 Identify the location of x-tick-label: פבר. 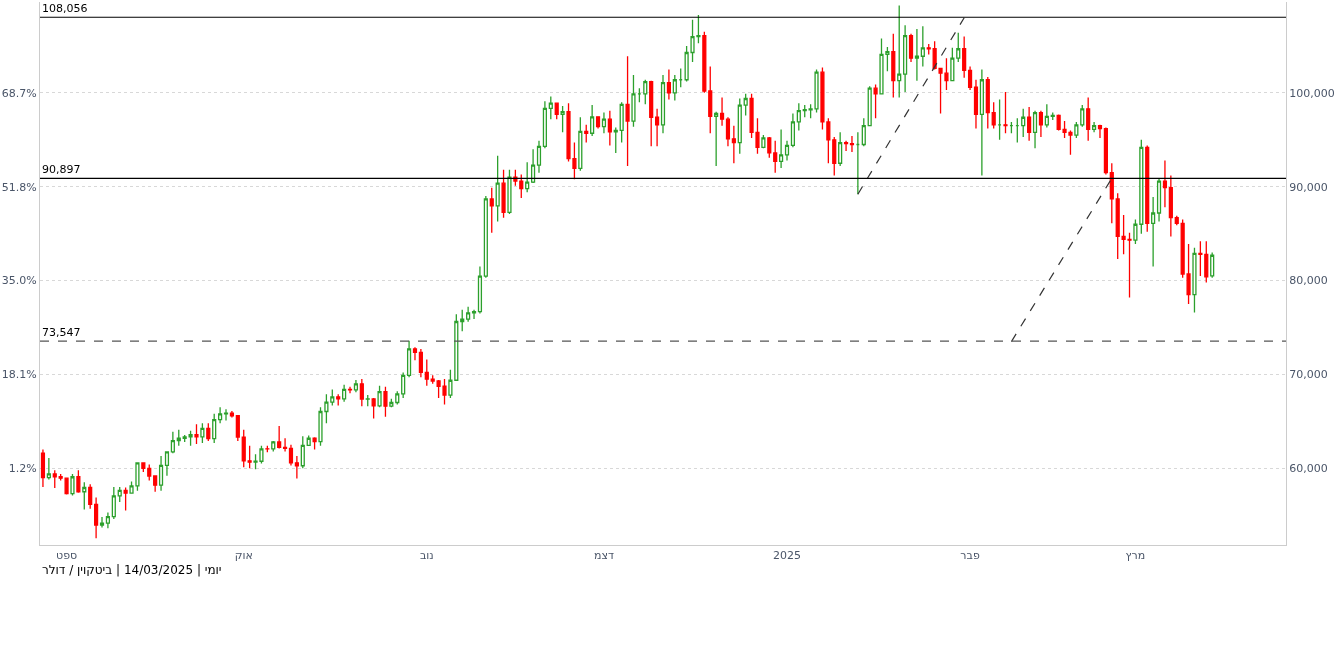
(970, 556).